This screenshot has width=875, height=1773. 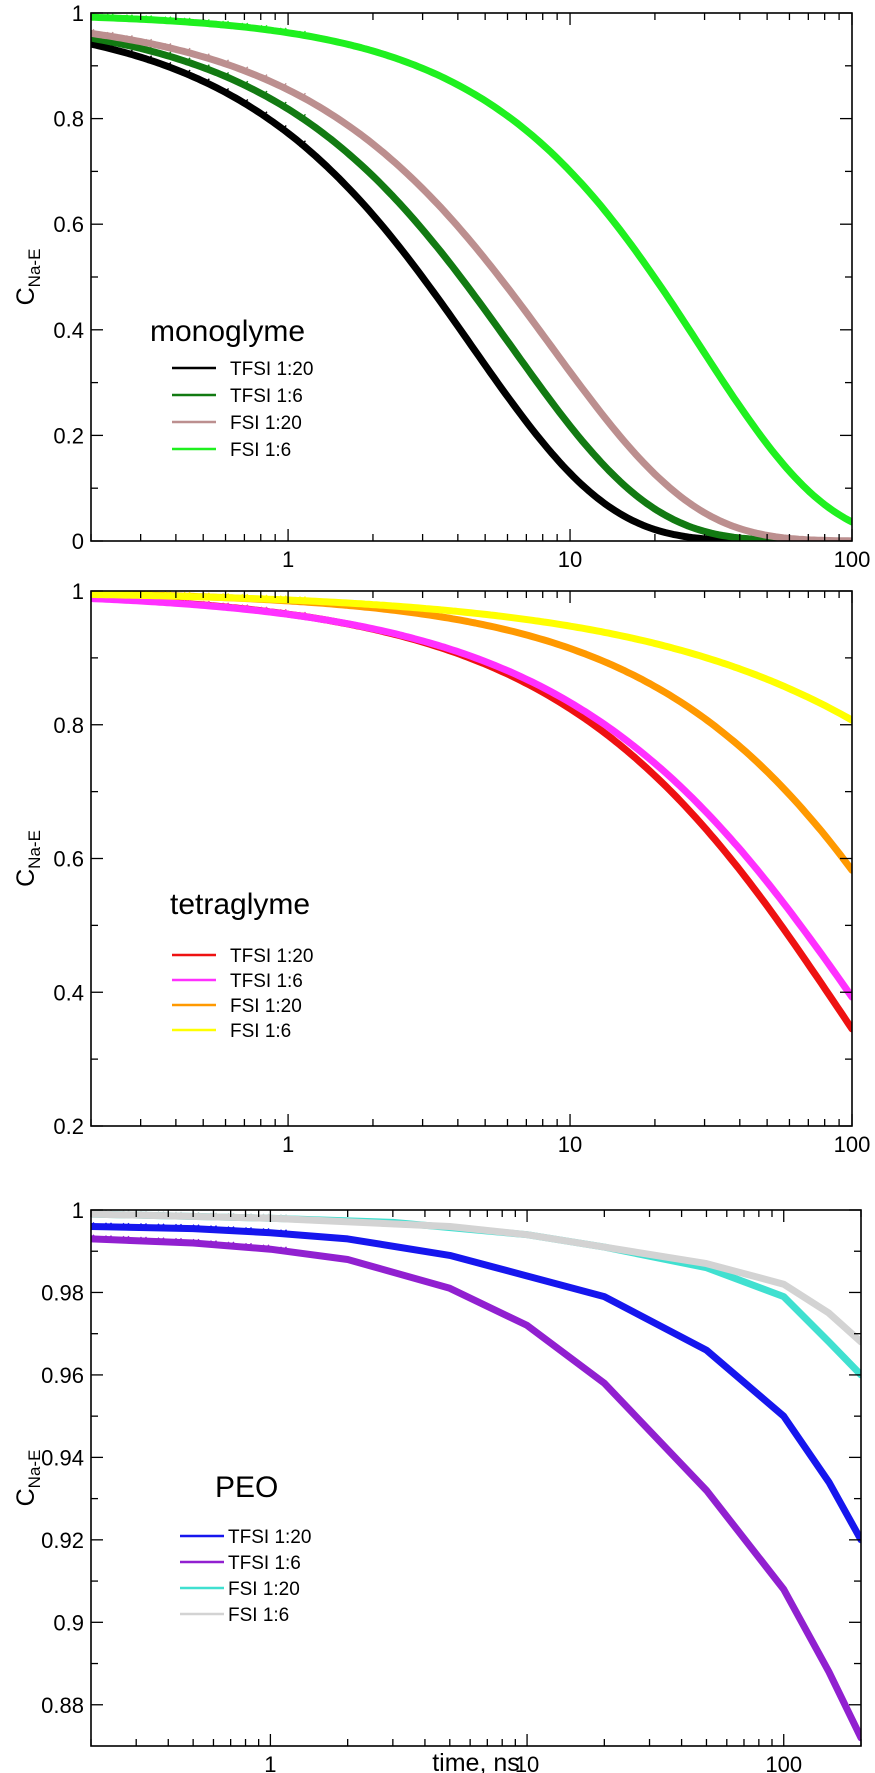 What do you see at coordinates (570, 1144) in the screenshot?
I see `x-tick-label: 10` at bounding box center [570, 1144].